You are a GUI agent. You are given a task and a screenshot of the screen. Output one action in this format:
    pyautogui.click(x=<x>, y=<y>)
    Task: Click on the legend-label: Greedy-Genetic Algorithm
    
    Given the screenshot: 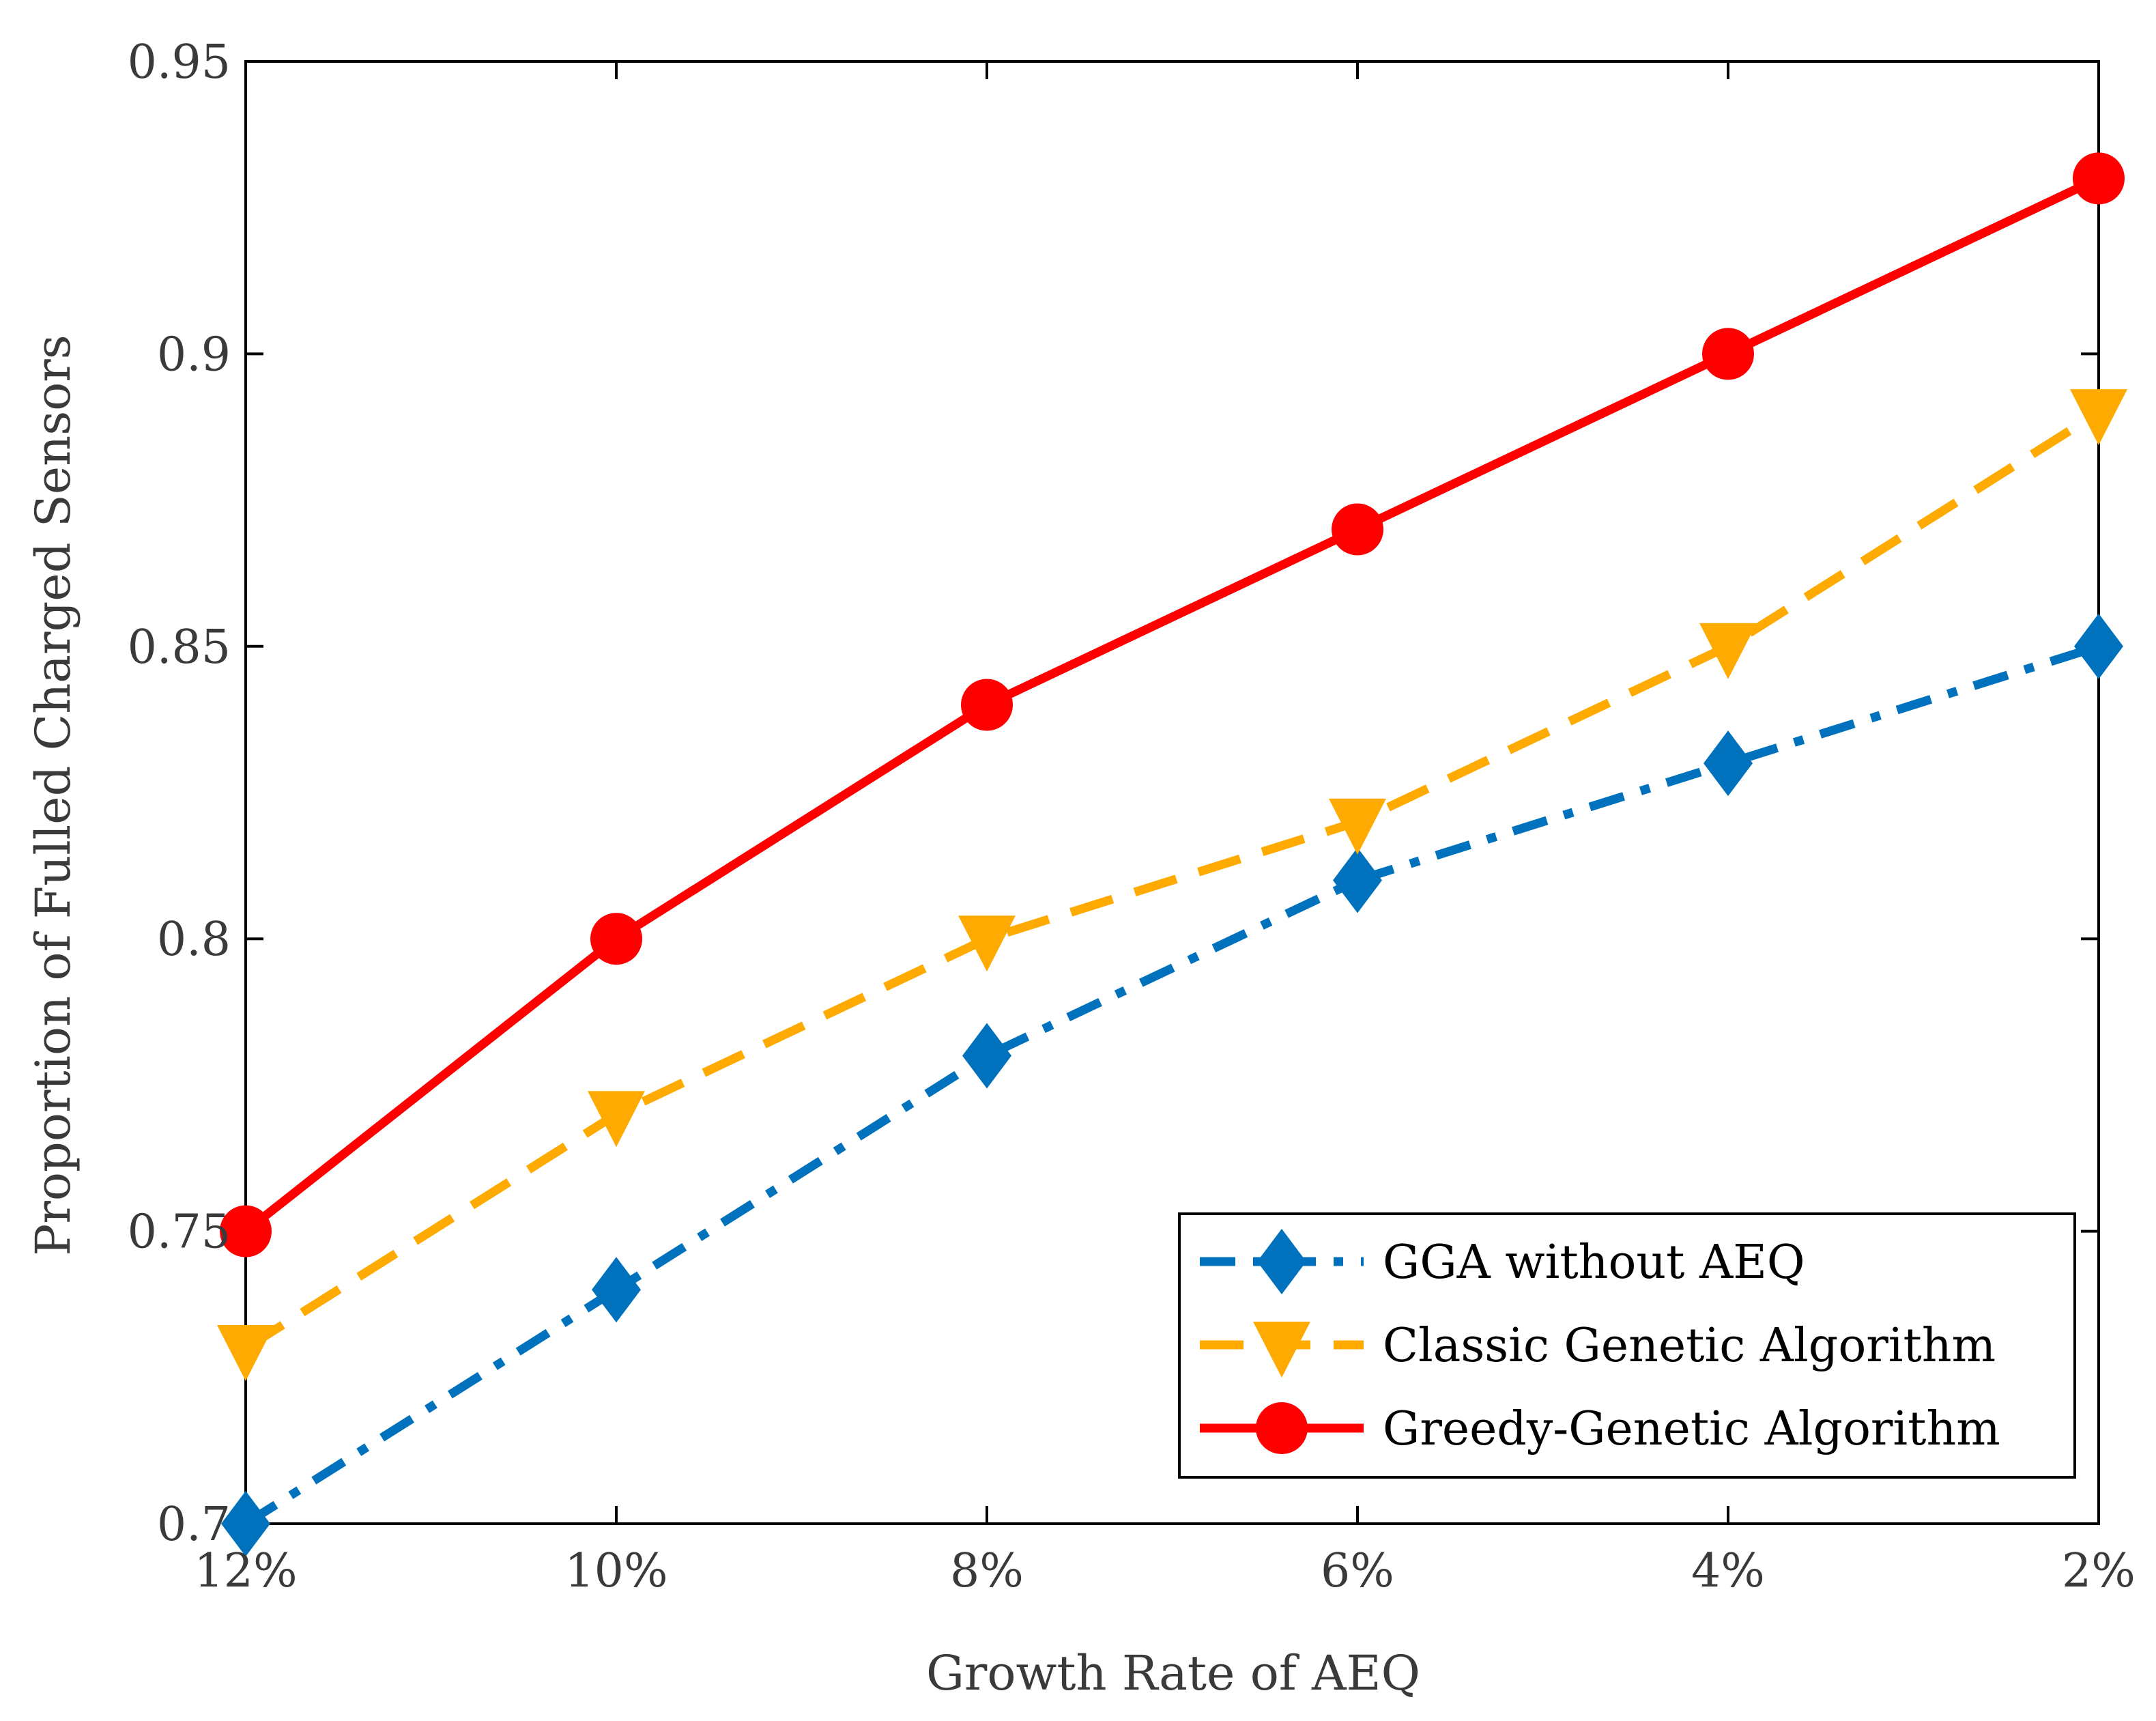 What is the action you would take?
    pyautogui.click(x=1691, y=1429)
    